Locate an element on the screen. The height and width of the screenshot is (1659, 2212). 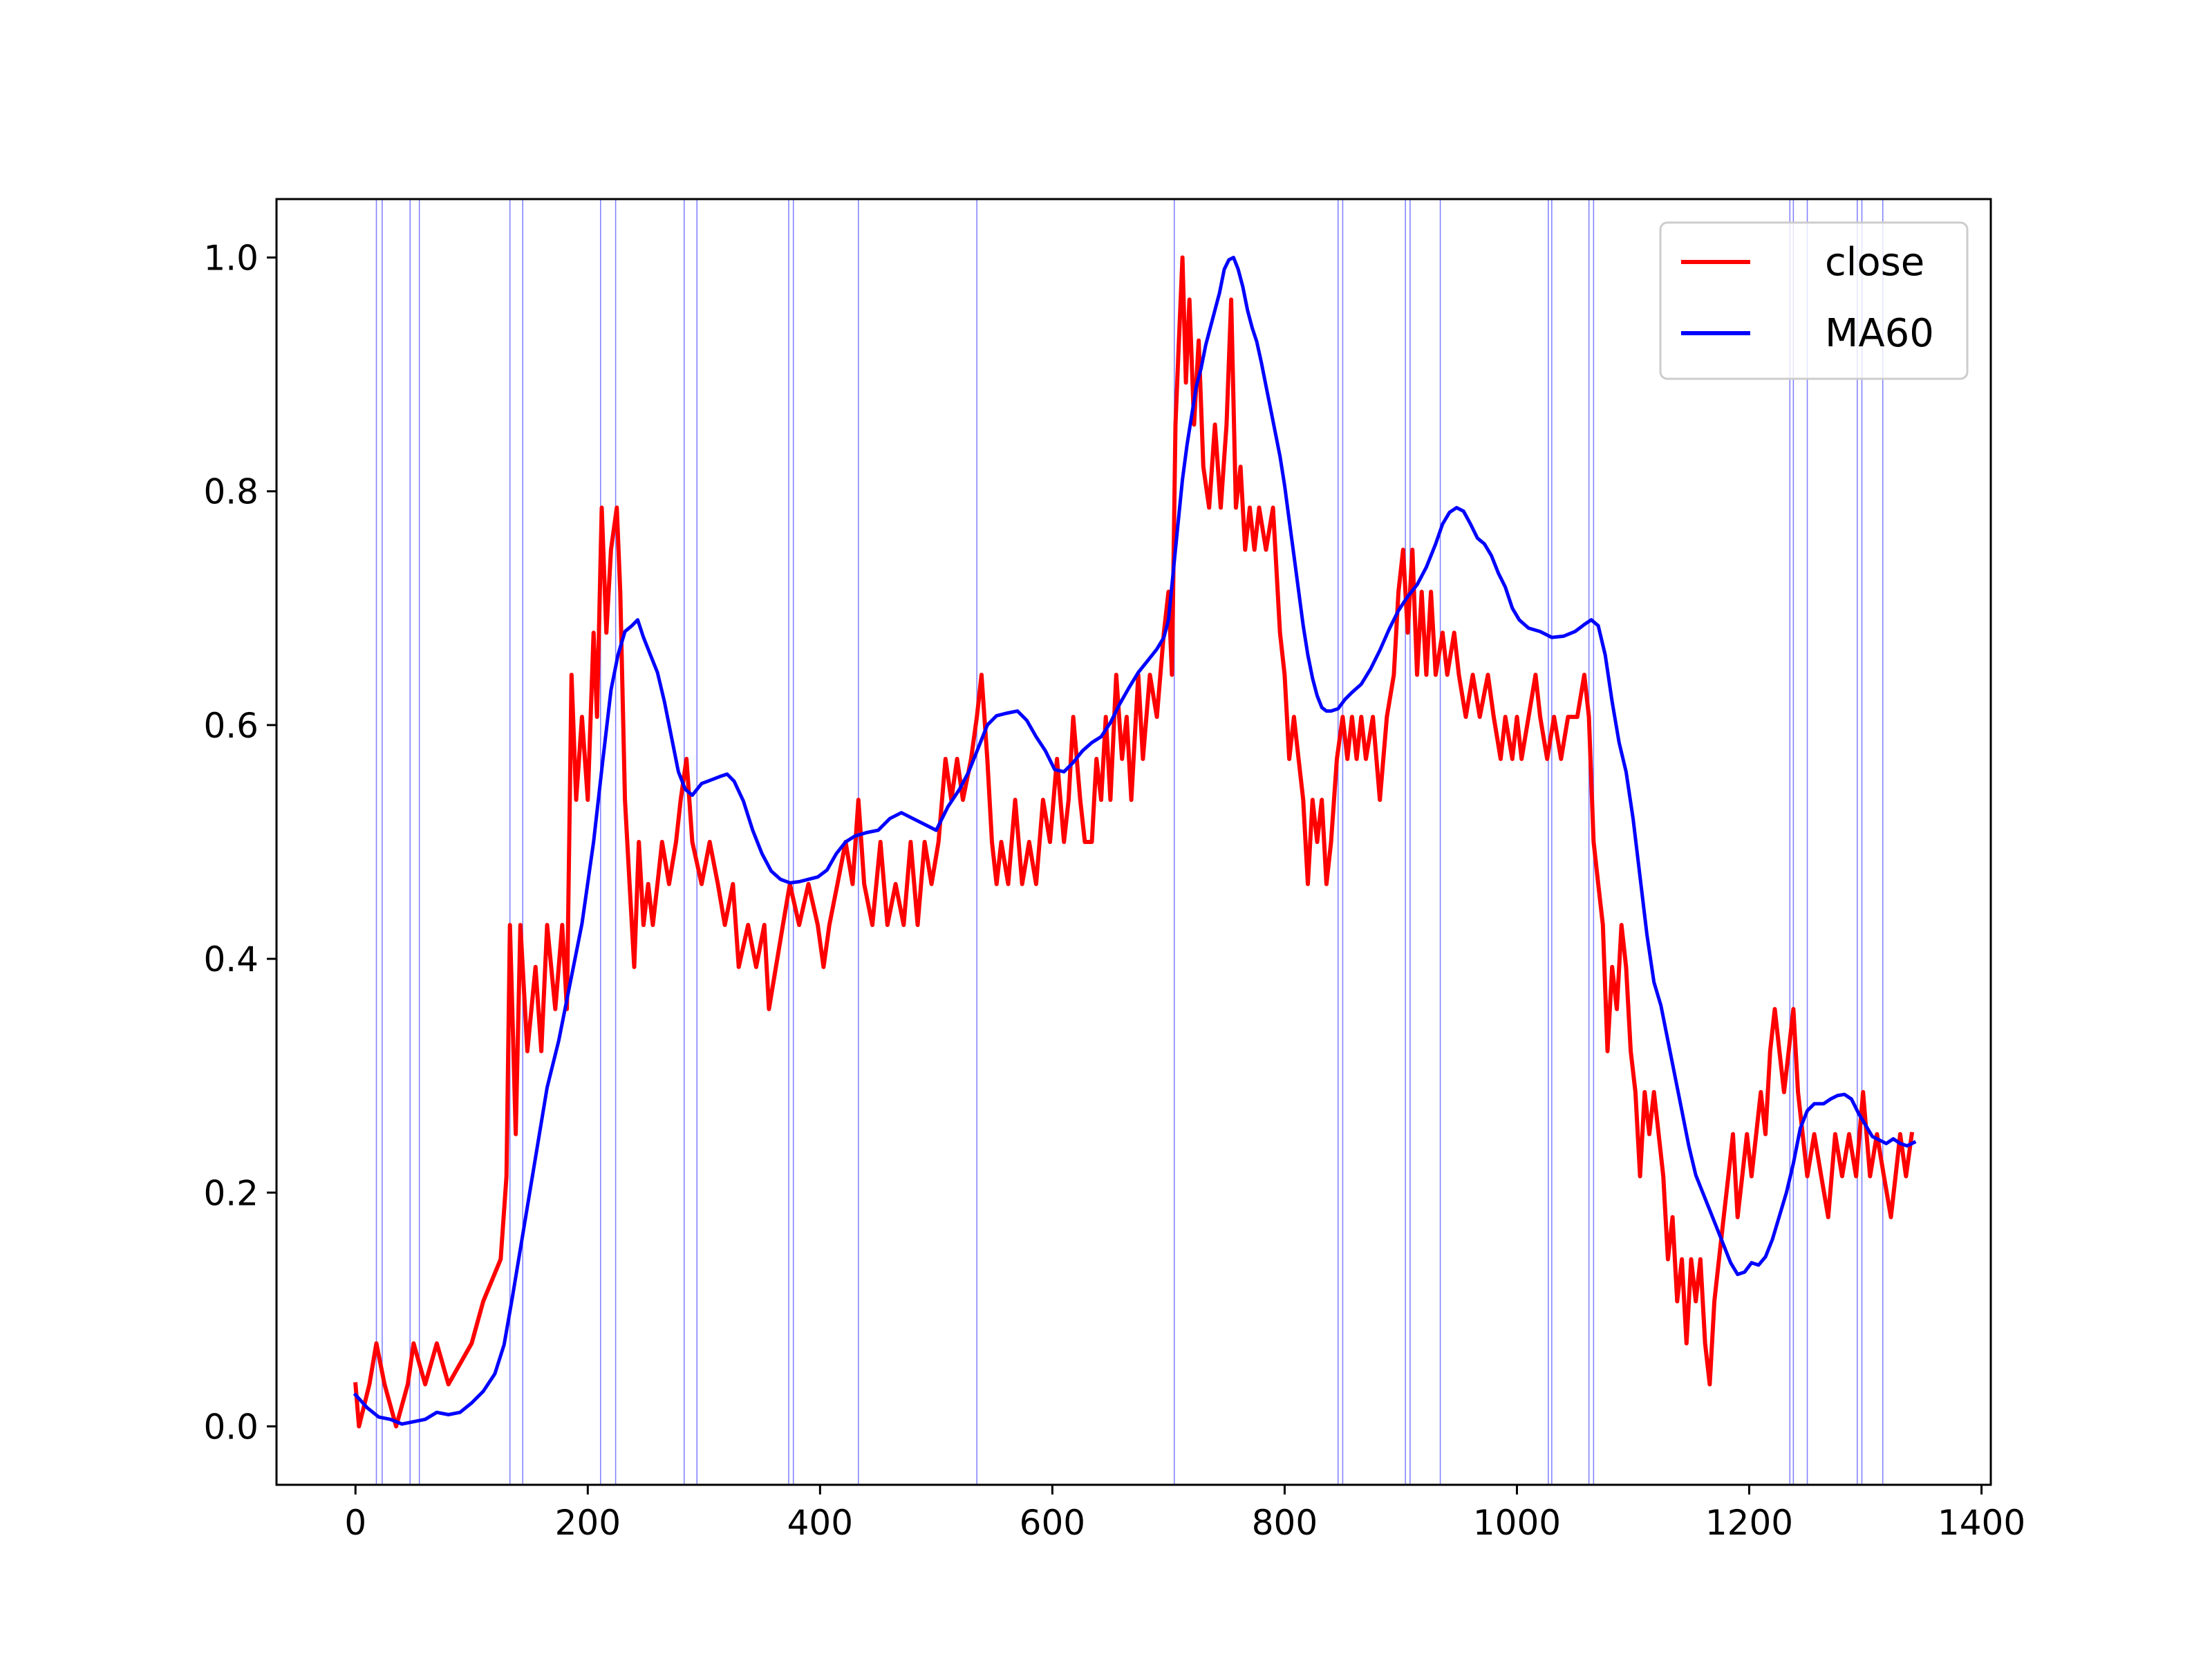
y-tick-label-1: 0.2 is located at coordinates (231, 1193).